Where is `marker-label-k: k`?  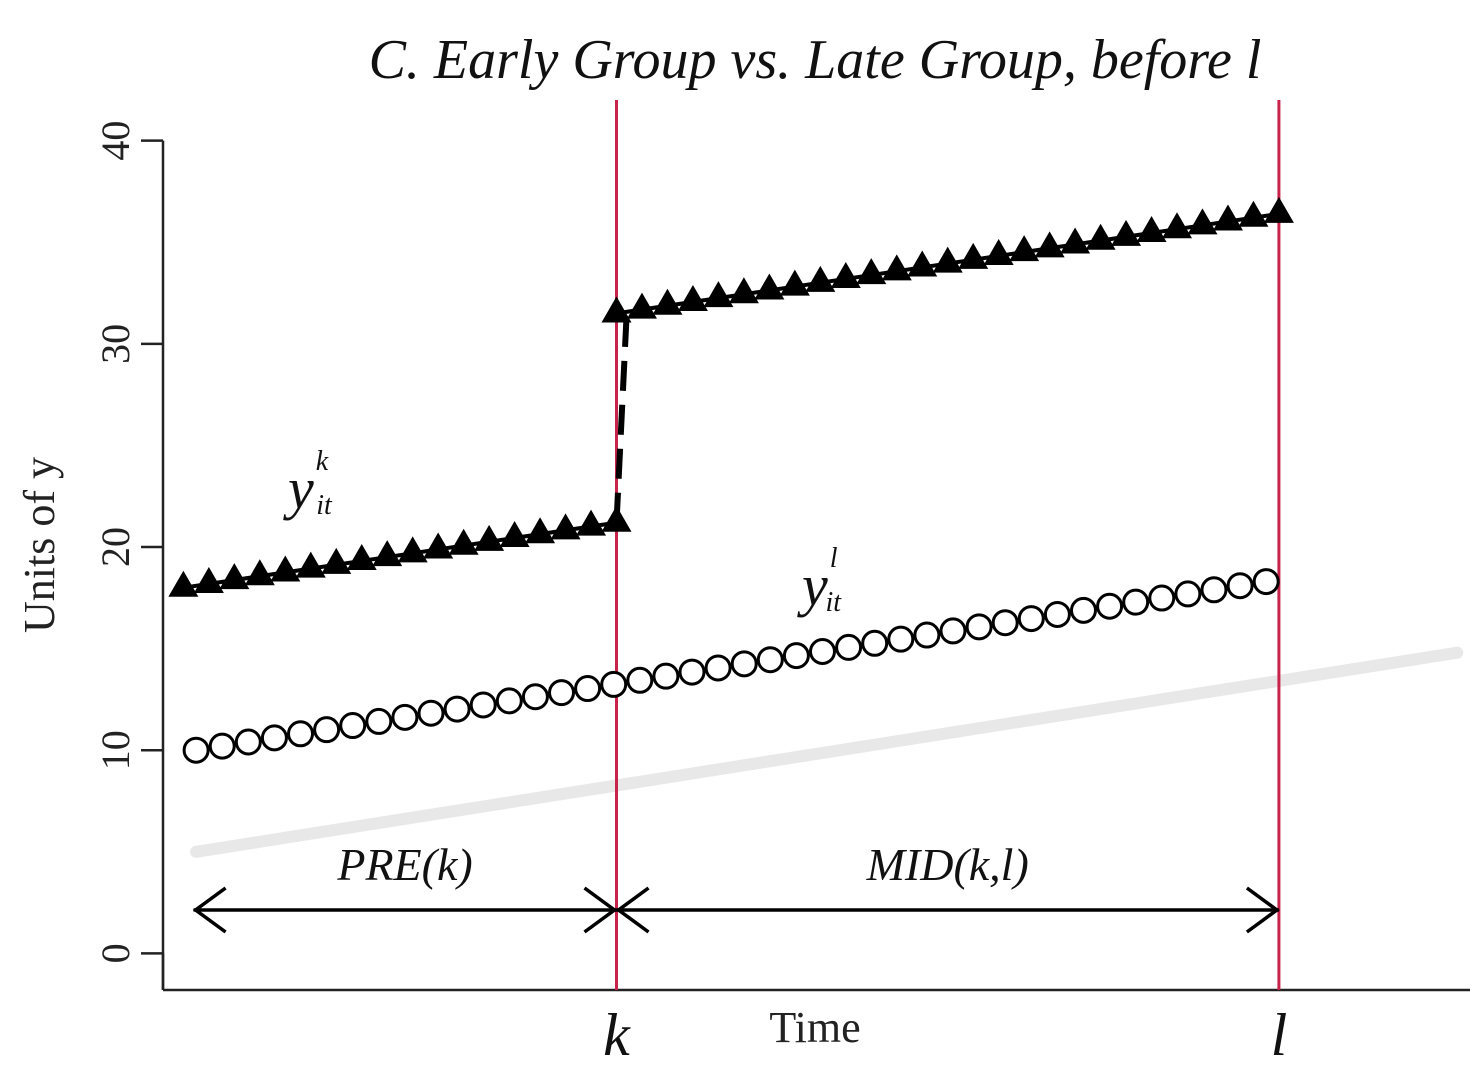
marker-label-k: k is located at coordinates (617, 1033).